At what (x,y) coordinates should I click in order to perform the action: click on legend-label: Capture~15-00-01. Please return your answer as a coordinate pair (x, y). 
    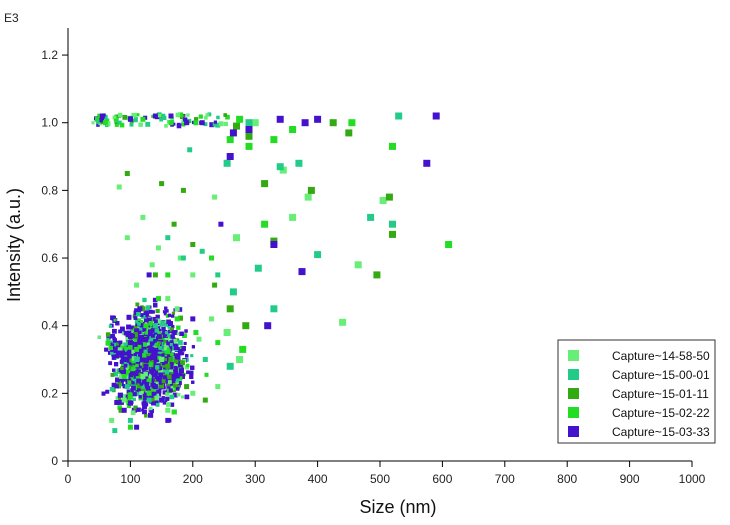
    Looking at the image, I should click on (661, 375).